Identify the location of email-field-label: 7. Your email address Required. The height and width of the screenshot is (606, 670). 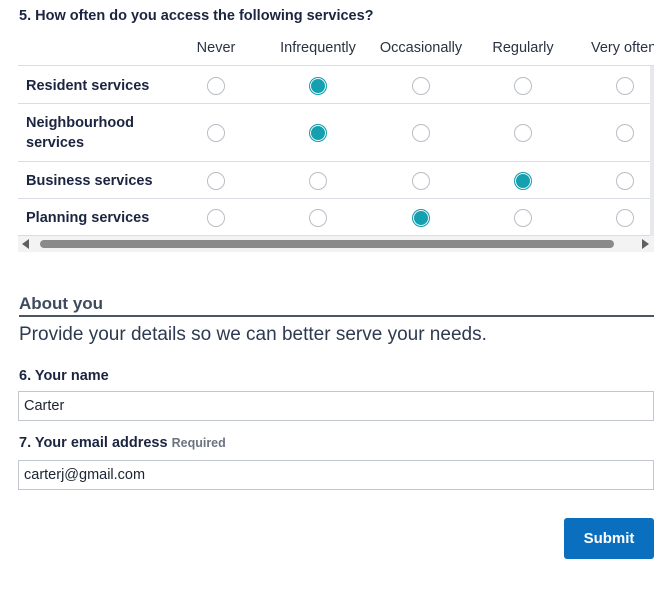
(122, 443).